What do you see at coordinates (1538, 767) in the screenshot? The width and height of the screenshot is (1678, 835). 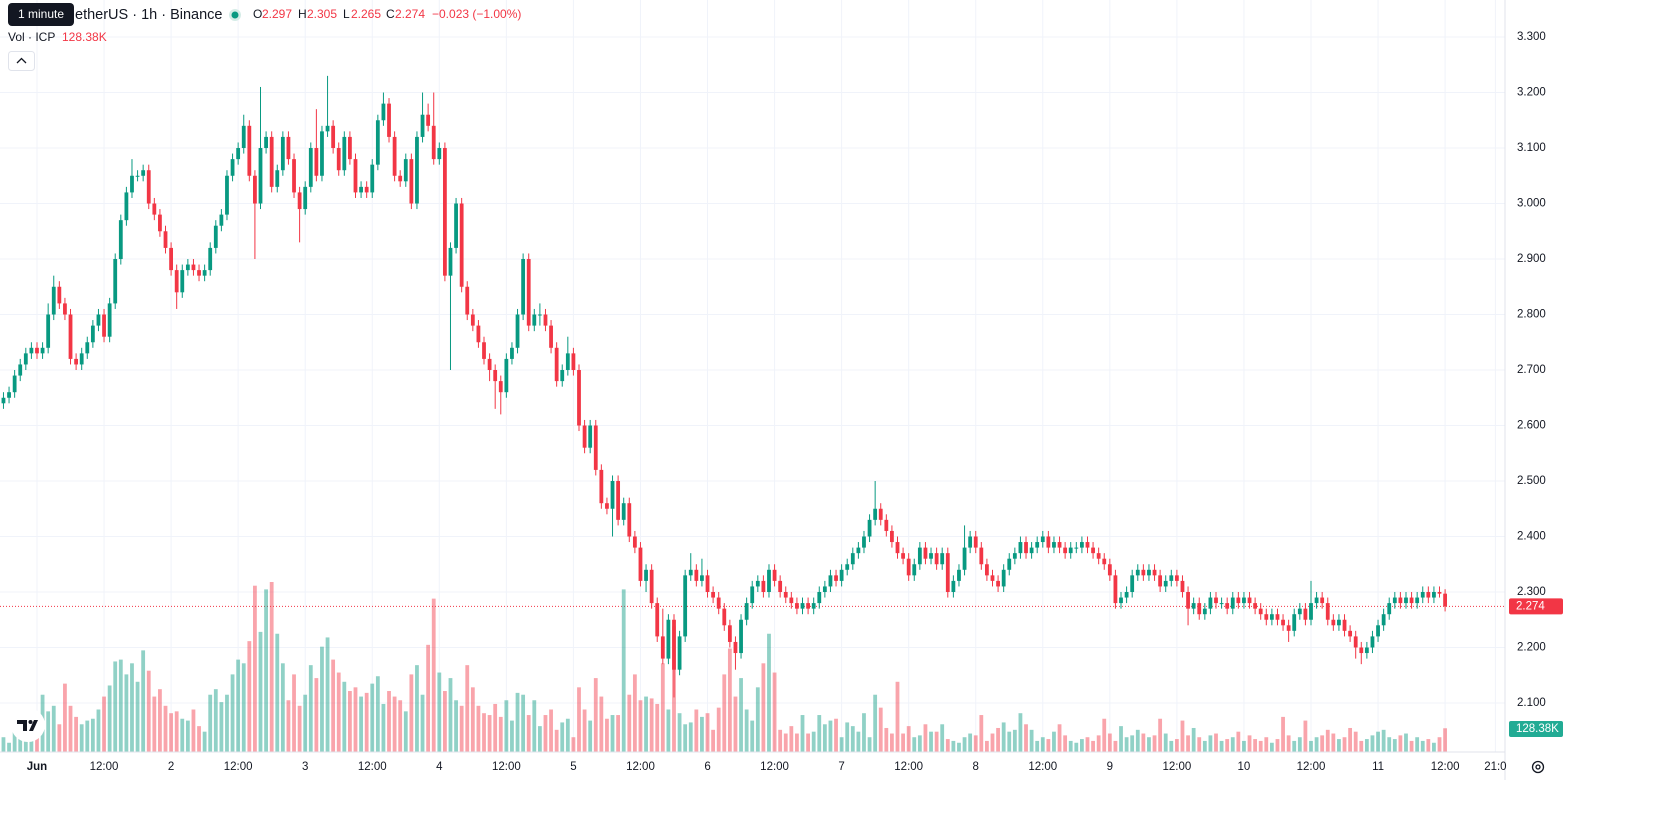 I see `settings-icon` at bounding box center [1538, 767].